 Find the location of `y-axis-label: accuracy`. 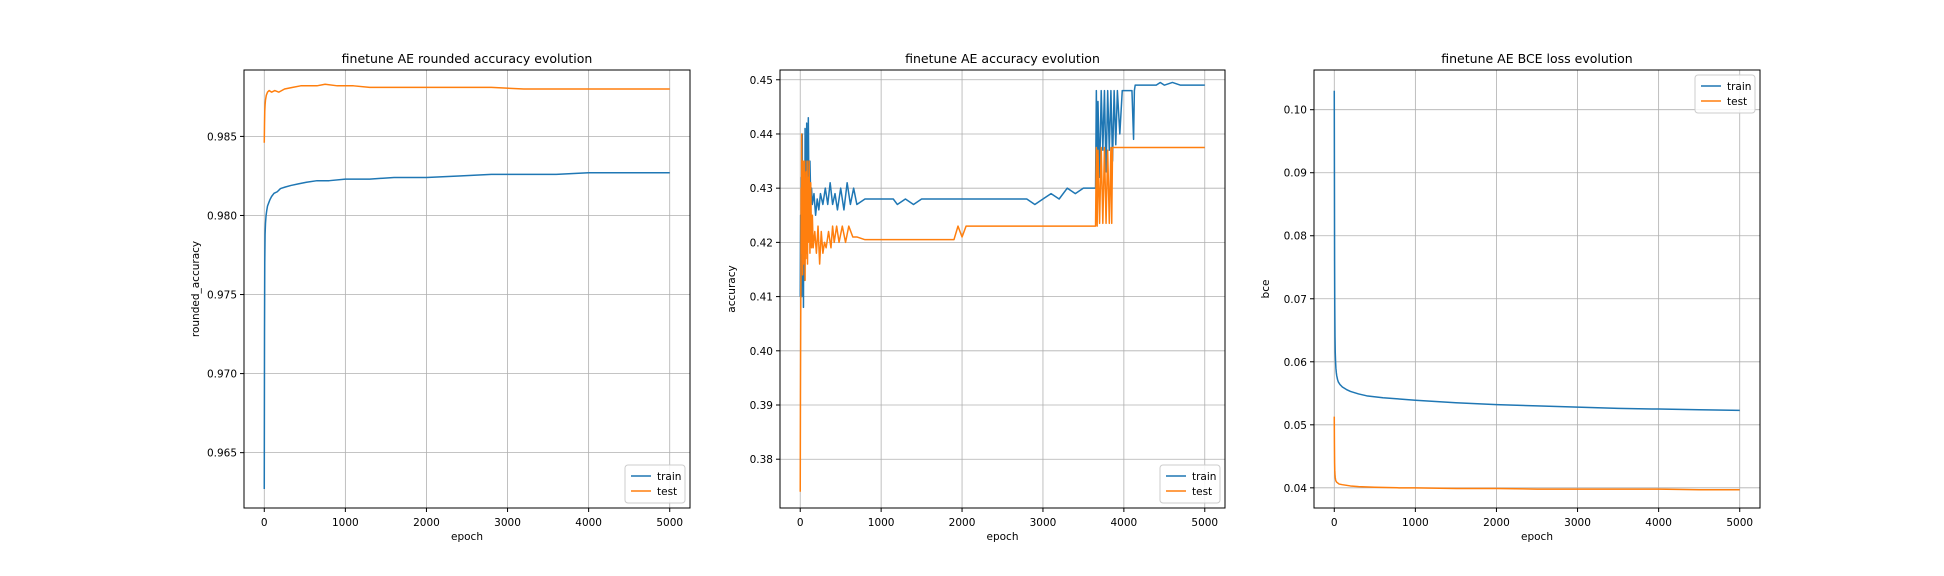

y-axis-label: accuracy is located at coordinates (732, 288).